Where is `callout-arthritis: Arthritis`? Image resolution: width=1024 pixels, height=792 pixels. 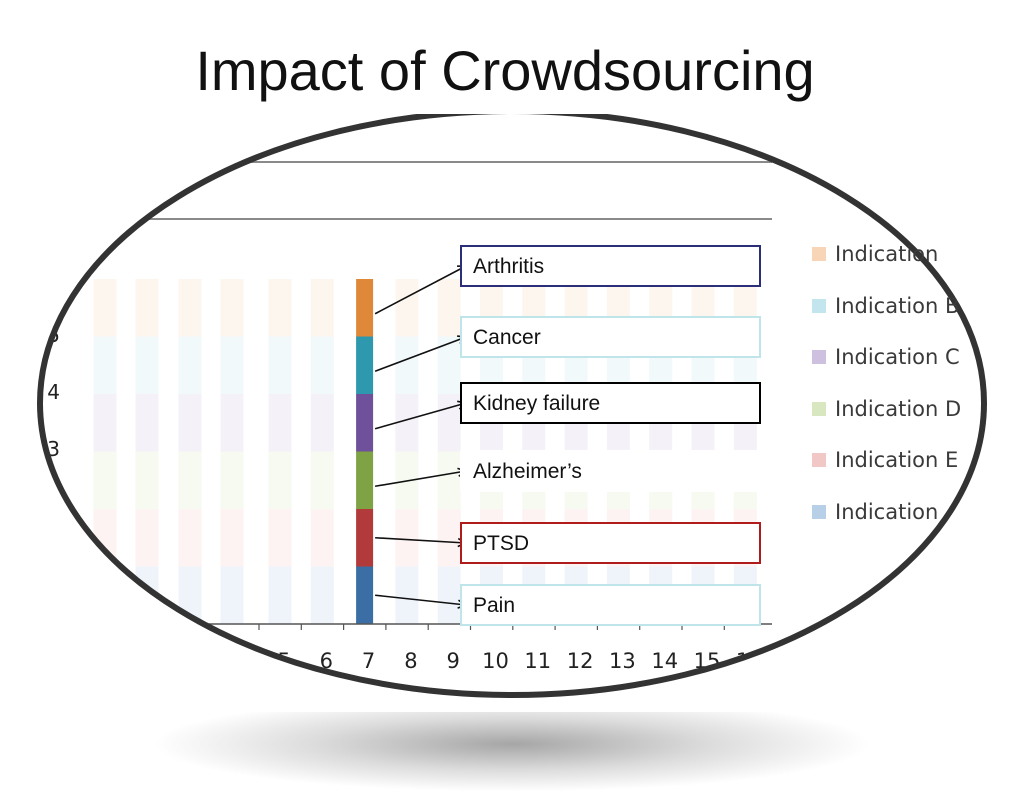
callout-arthritis: Arthritis is located at coordinates (610, 266).